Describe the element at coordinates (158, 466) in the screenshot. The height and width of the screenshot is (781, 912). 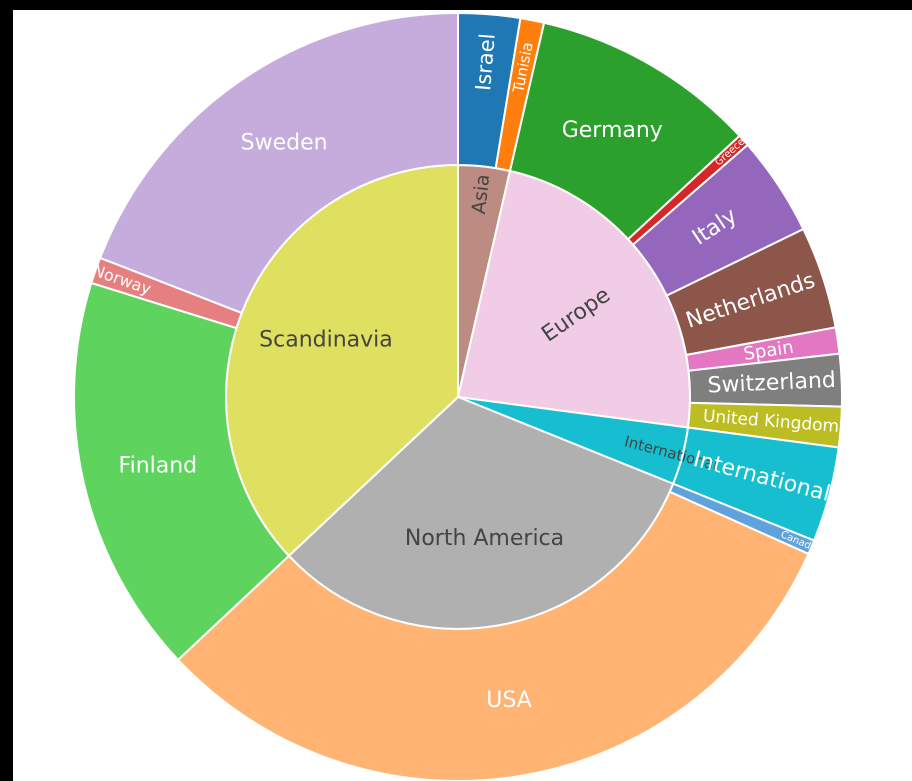
I see `outer-label-finland: Finland` at that location.